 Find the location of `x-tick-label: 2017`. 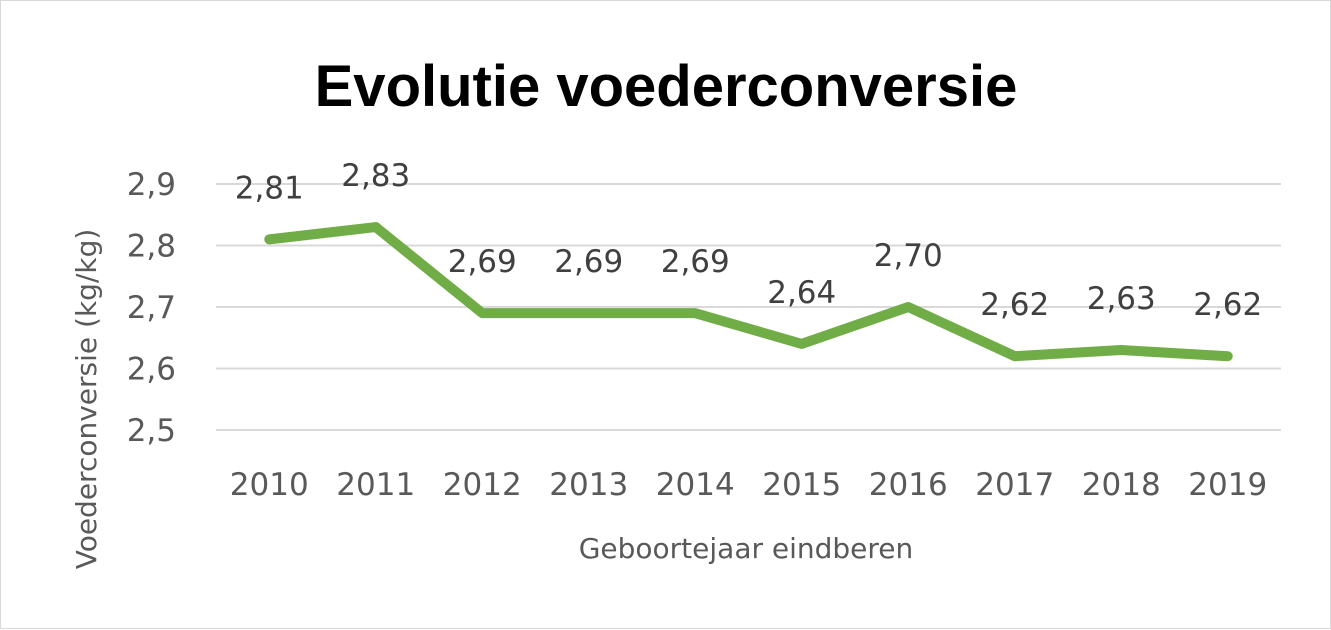

x-tick-label: 2017 is located at coordinates (1014, 485).